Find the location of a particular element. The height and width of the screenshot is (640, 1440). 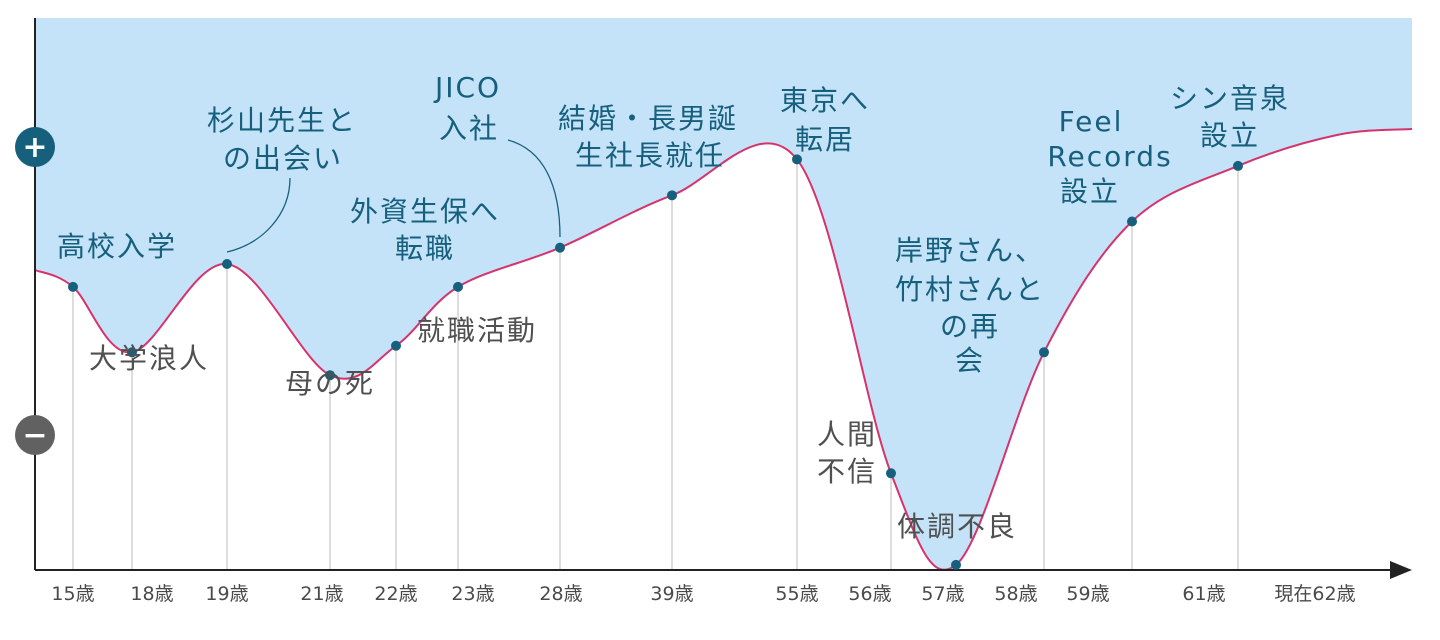

x-tick-label: 58歳 is located at coordinates (1015, 594).